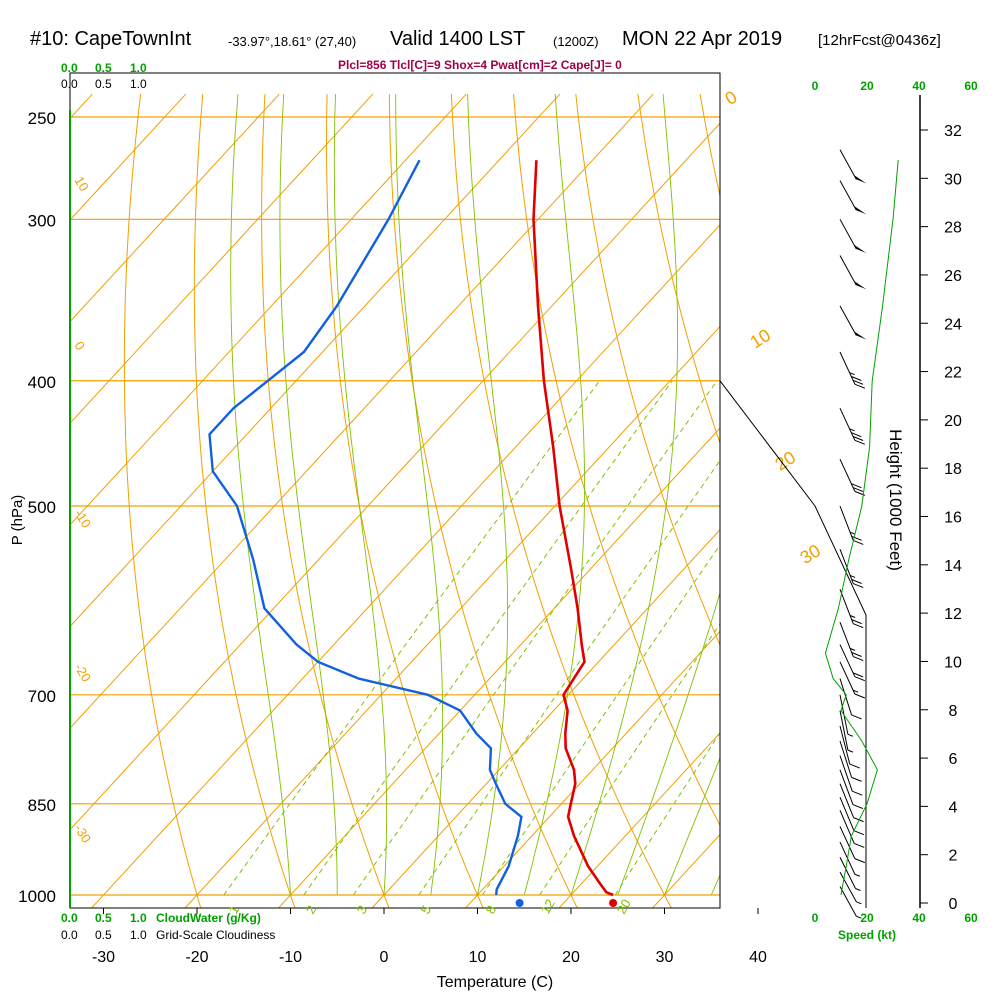  I want to click on cloudwater-bottom-tick: 0.5, so click(103, 918).